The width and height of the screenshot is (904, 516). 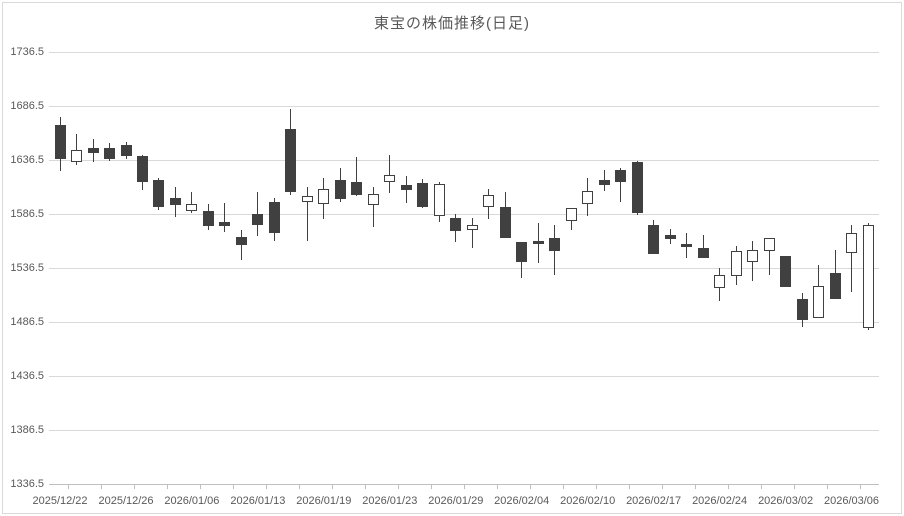 What do you see at coordinates (27, 430) in the screenshot?
I see `y-axis-tick-label: 1386.5` at bounding box center [27, 430].